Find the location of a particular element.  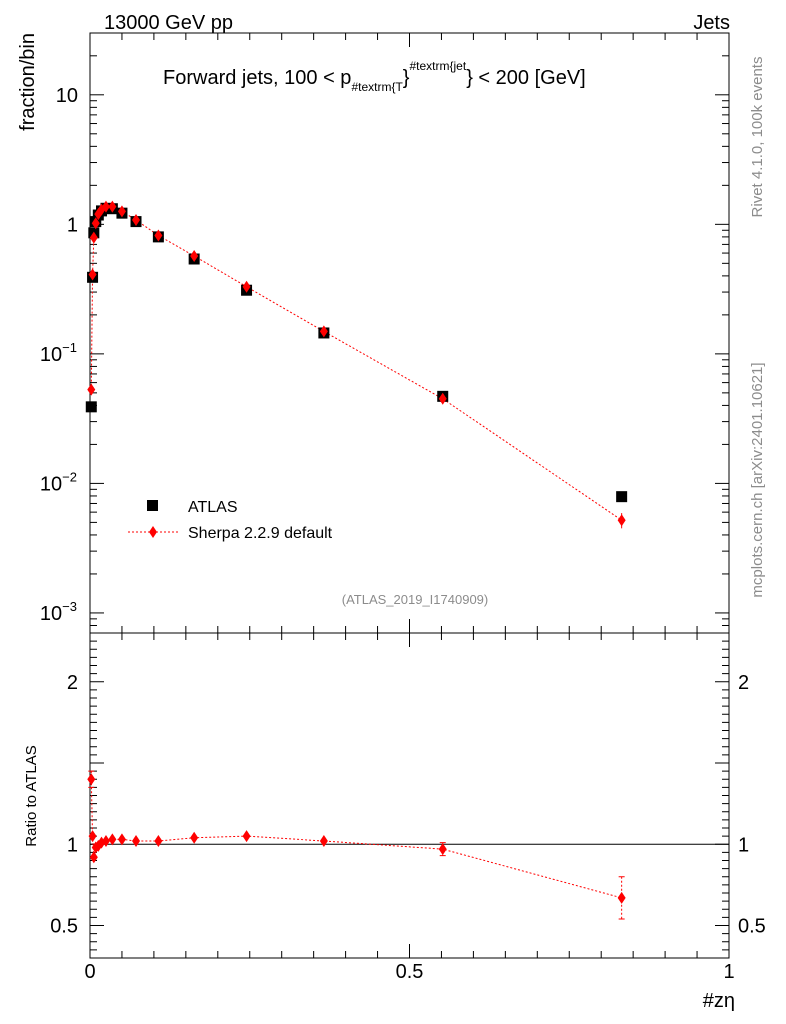

y-tick-label: 10⁻³ is located at coordinates (58, 612).